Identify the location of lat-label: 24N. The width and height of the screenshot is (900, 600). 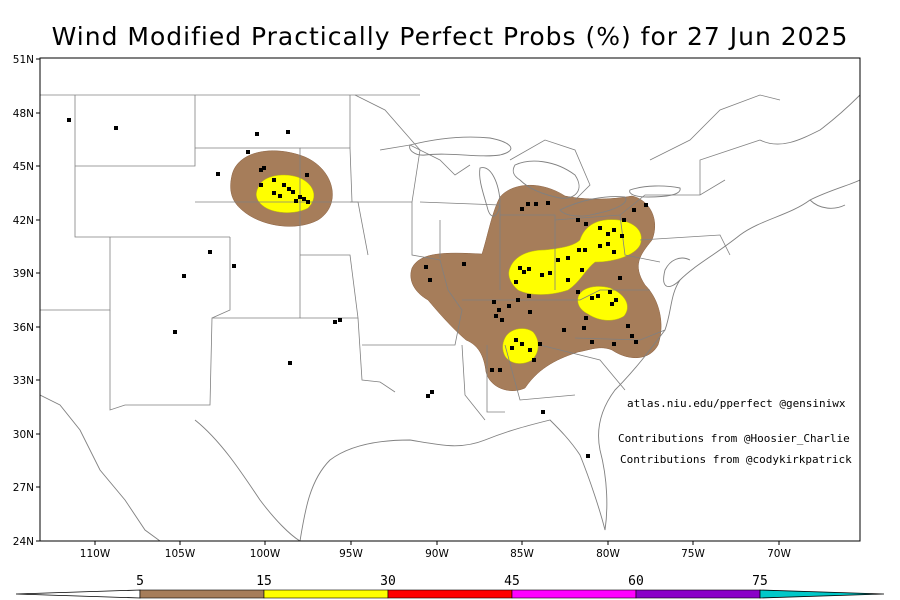
(23, 542).